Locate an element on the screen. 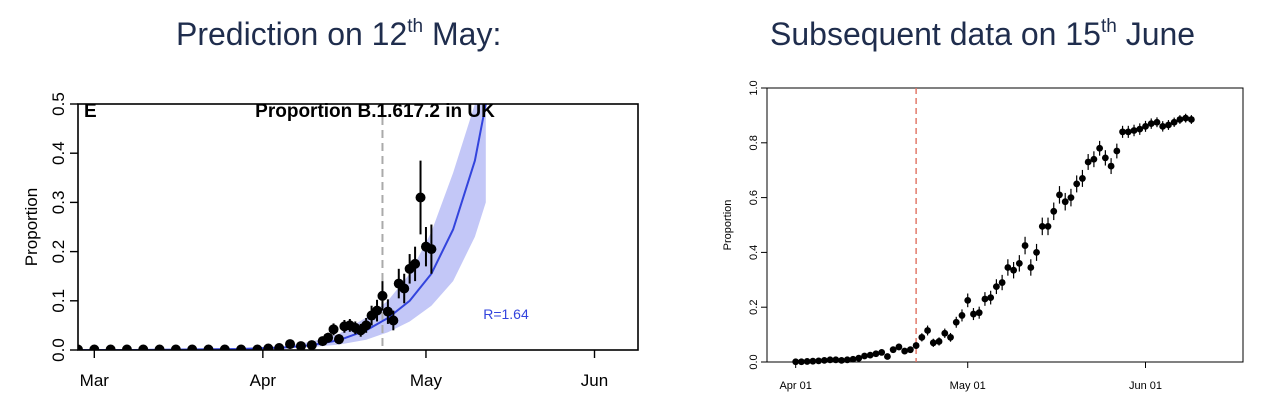 The height and width of the screenshot is (417, 1267). prediction-chart-title: Proportion B.1.617.2 in UK is located at coordinates (375, 111).